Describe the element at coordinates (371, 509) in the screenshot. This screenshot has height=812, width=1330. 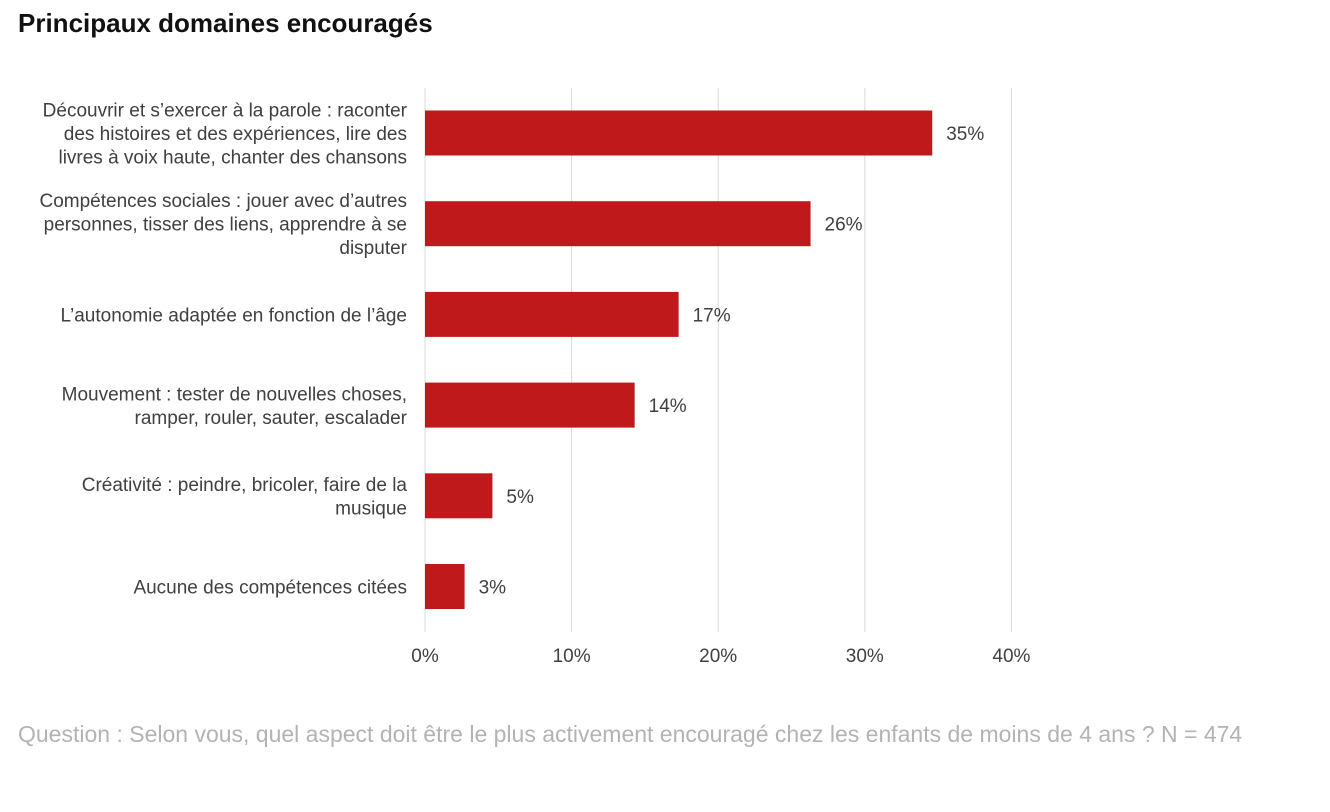
I see `category-label: musique` at that location.